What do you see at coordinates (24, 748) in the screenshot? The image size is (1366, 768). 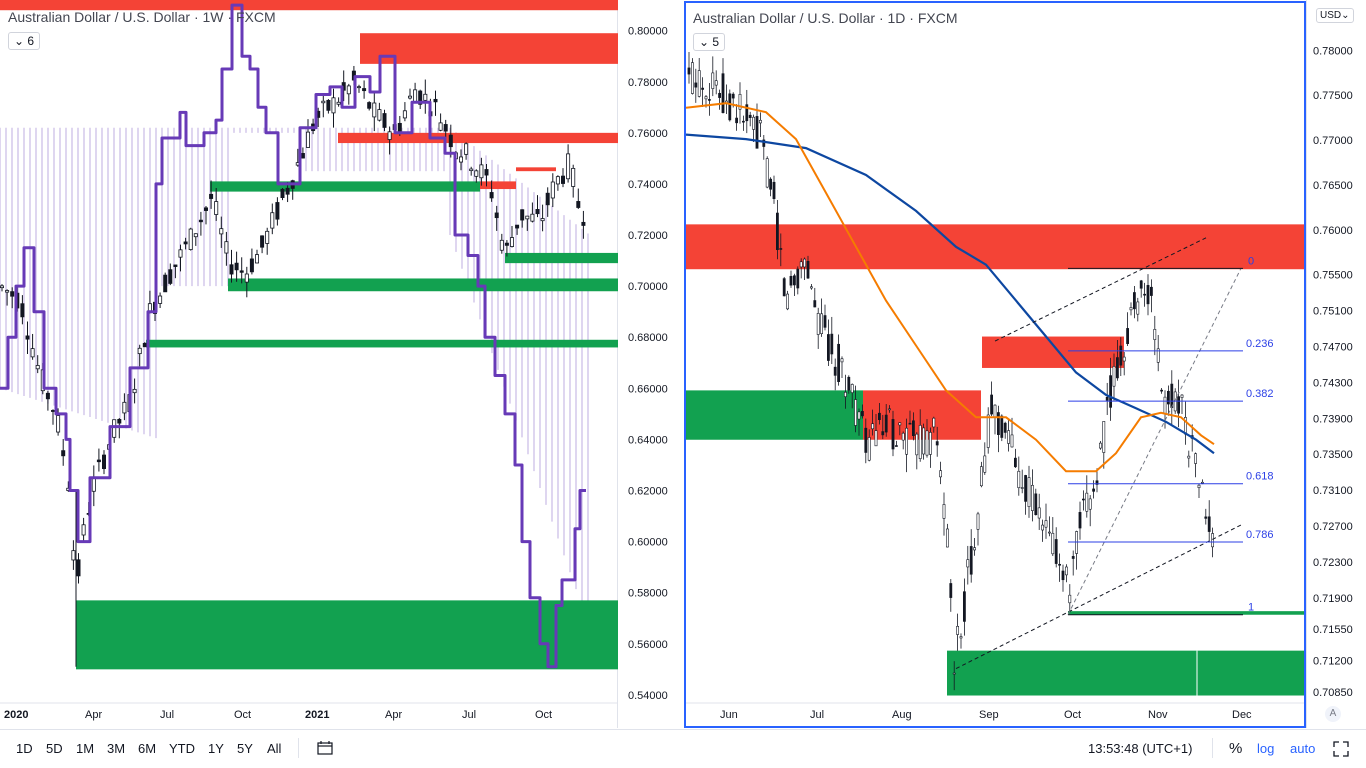 I see `range-button-1d: 1D` at bounding box center [24, 748].